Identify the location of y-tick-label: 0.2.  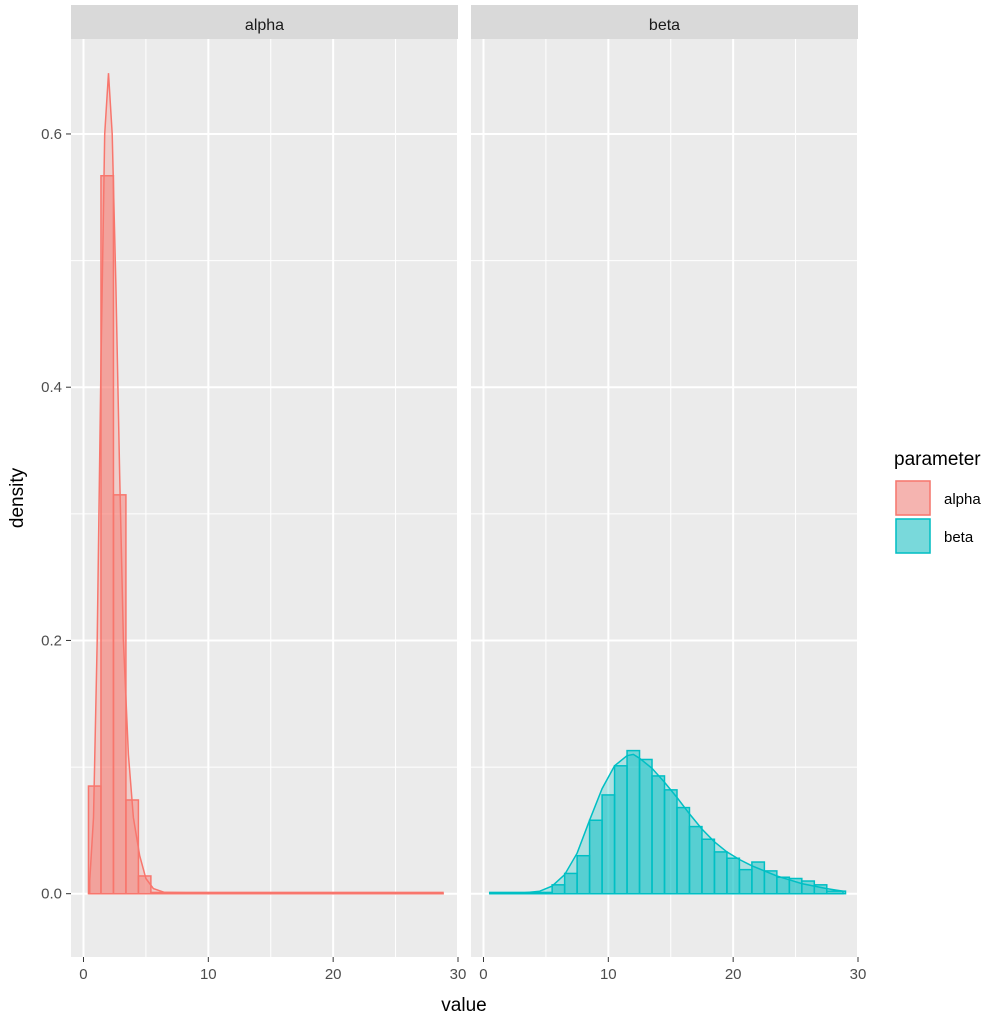
(51, 640).